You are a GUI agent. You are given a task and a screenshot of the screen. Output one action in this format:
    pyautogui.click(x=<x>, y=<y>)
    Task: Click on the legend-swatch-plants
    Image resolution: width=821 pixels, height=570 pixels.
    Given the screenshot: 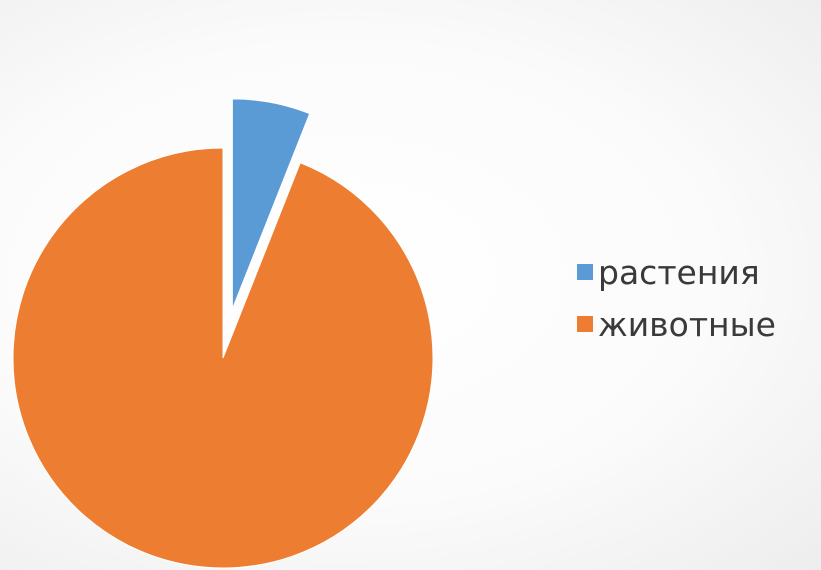 What is the action you would take?
    pyautogui.click(x=585, y=272)
    